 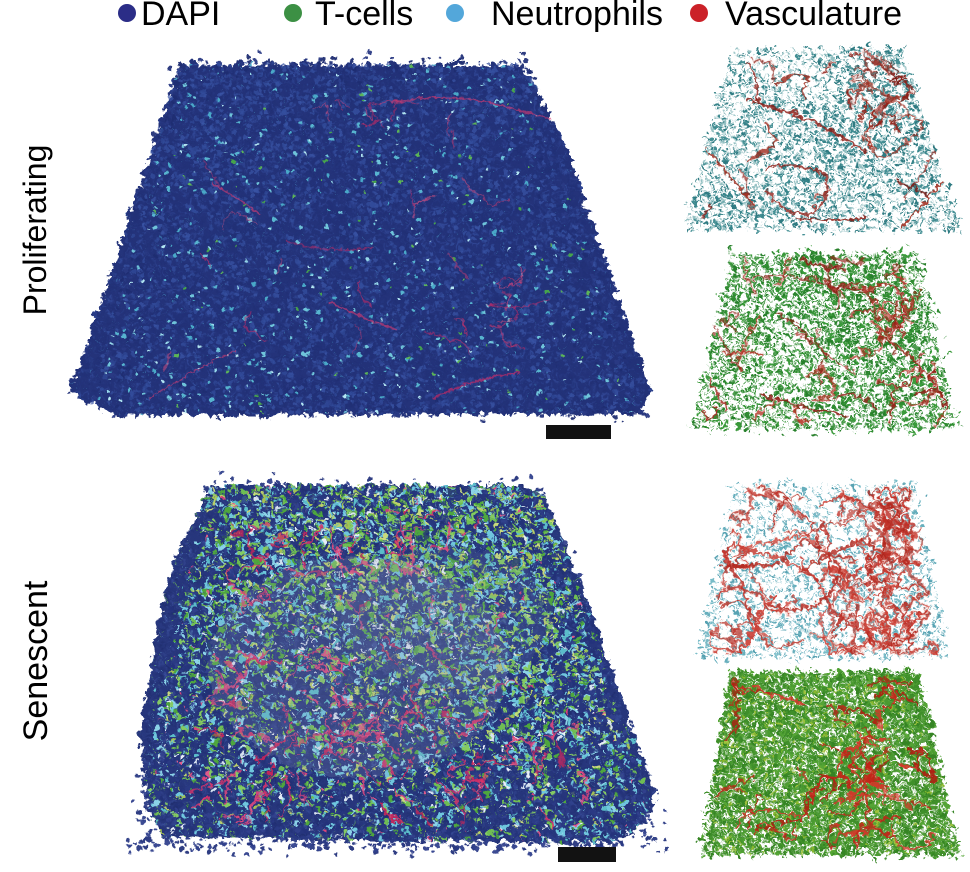 What do you see at coordinates (180, 16) in the screenshot?
I see `svg-text: DAPI` at bounding box center [180, 16].